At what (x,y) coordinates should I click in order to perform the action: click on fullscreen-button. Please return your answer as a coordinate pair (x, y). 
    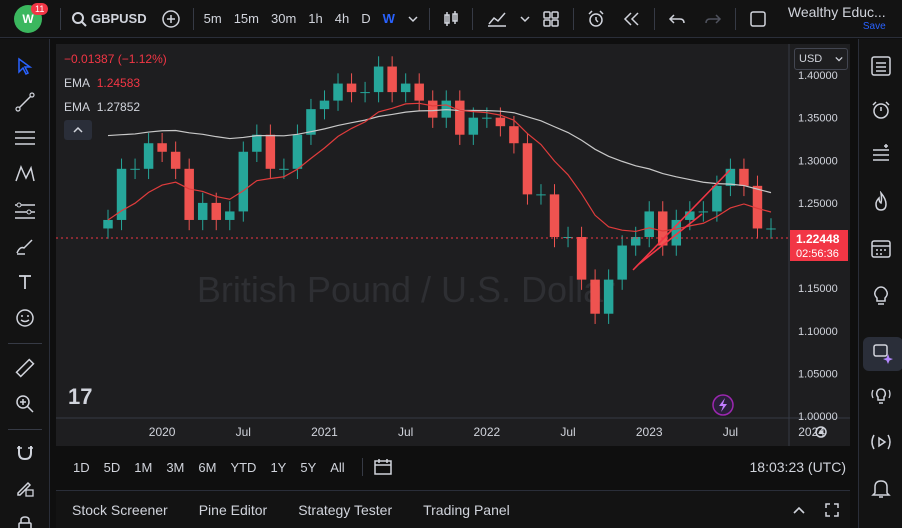
    Looking at the image, I should click on (758, 19).